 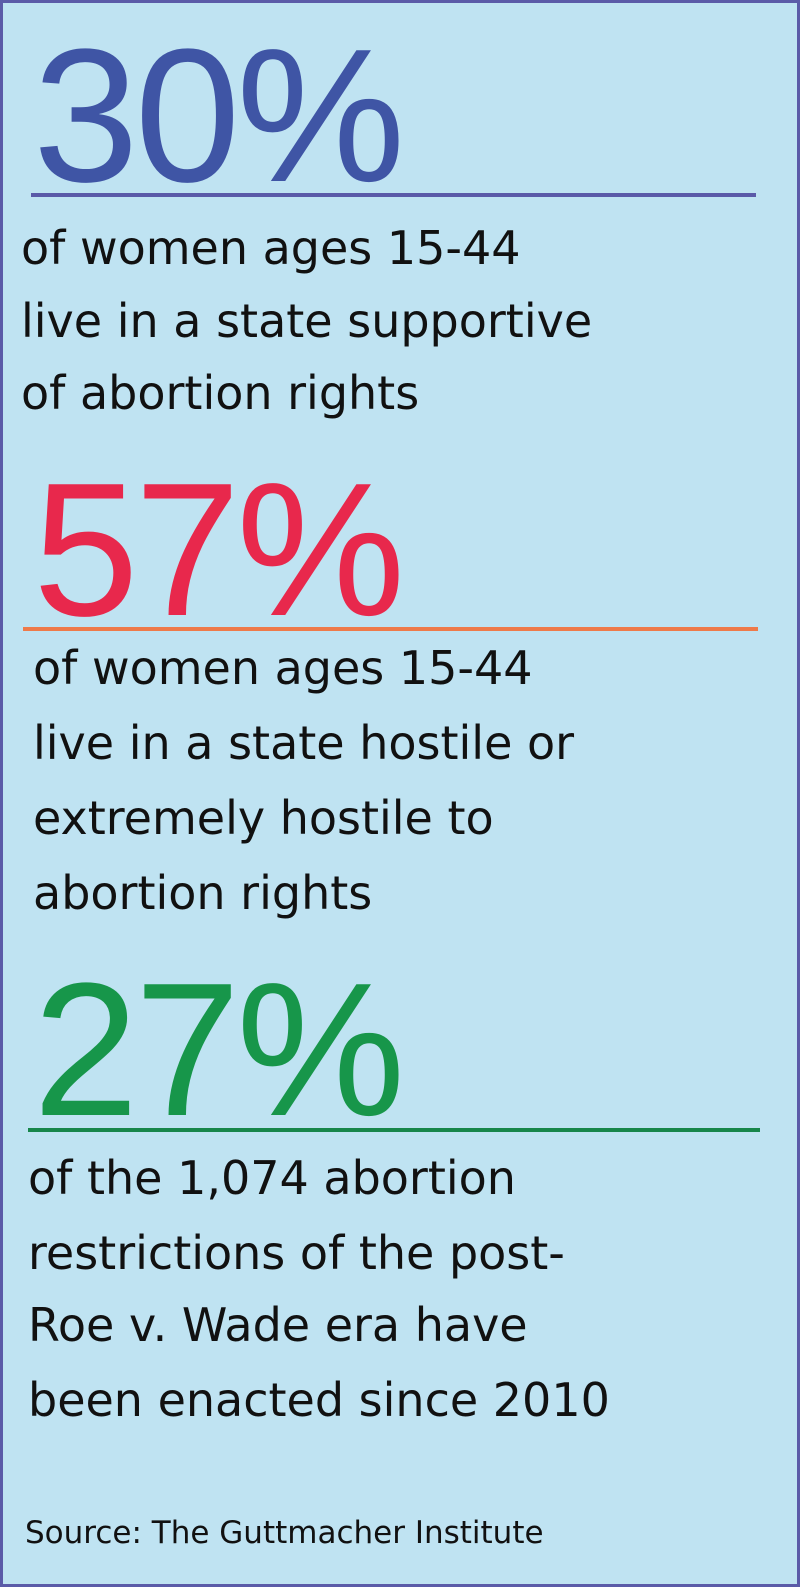 I want to click on stat-description: of abortion rights, so click(x=220, y=393).